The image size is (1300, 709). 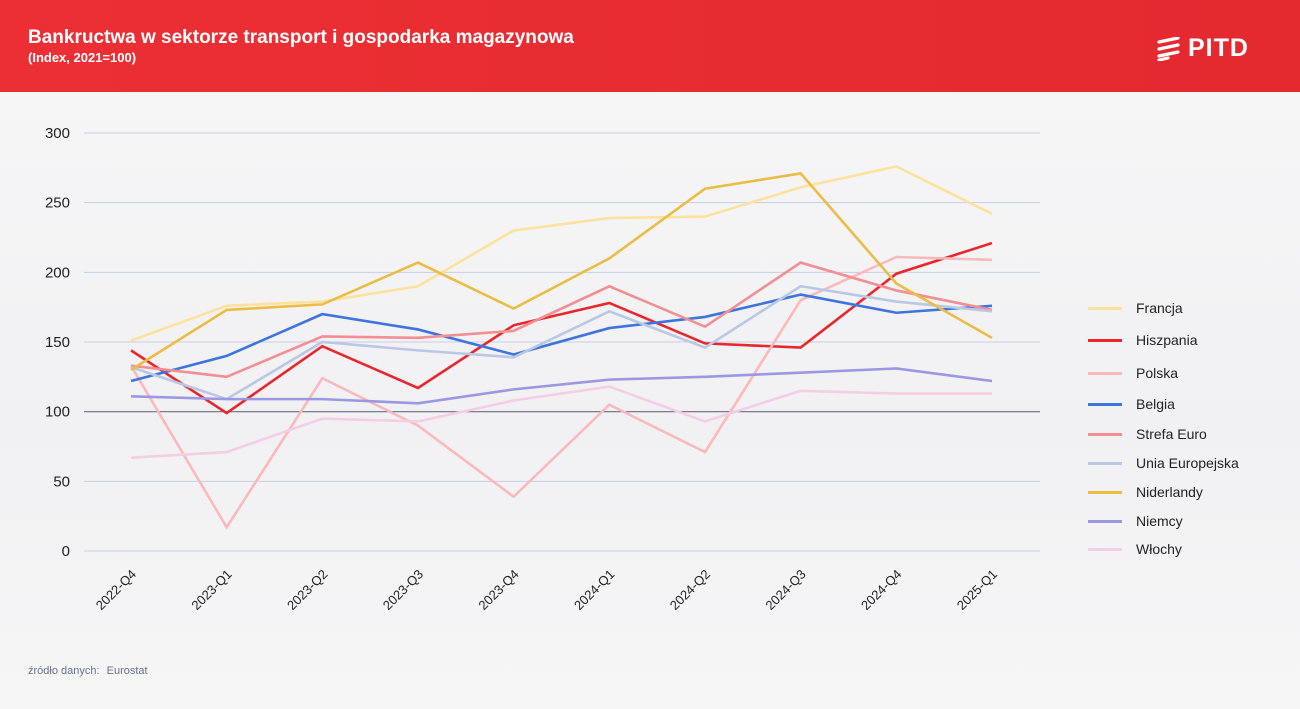 I want to click on chart-subtitle: (Index, 2021=100), so click(x=82, y=57).